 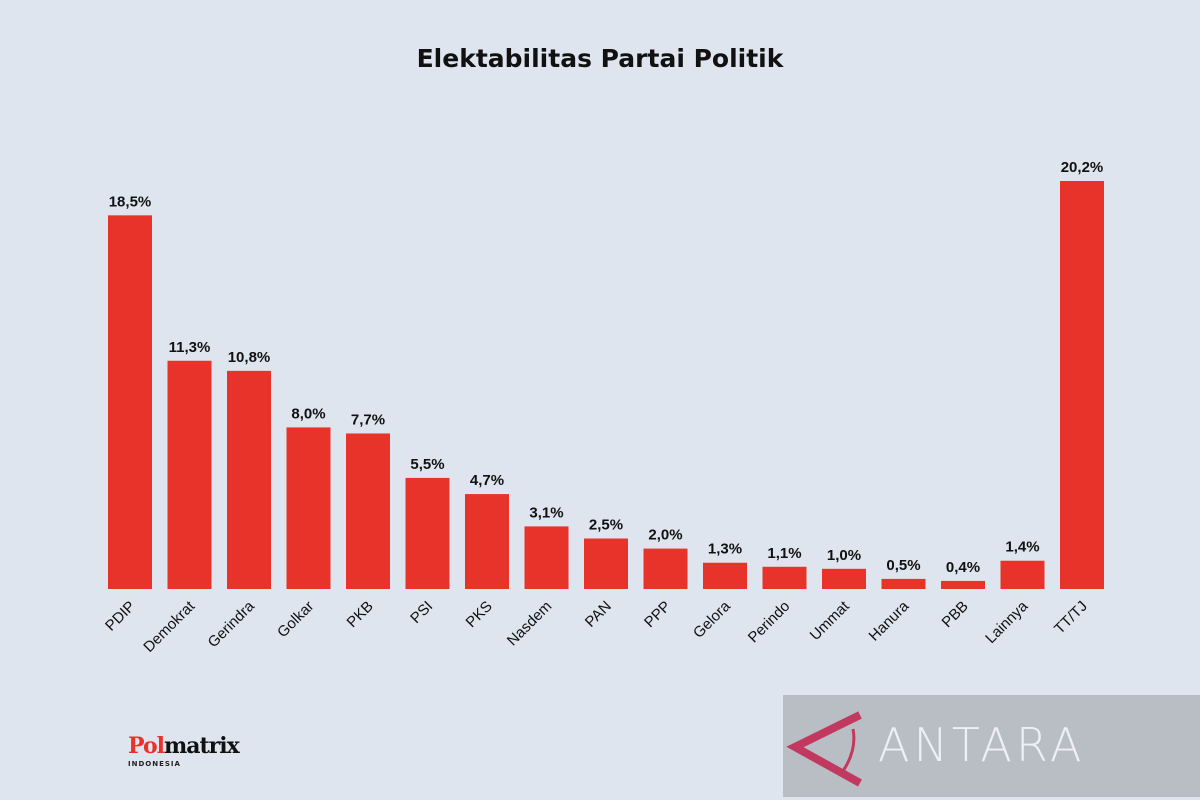 What do you see at coordinates (665, 535) in the screenshot?
I see `data-label: 2,0%` at bounding box center [665, 535].